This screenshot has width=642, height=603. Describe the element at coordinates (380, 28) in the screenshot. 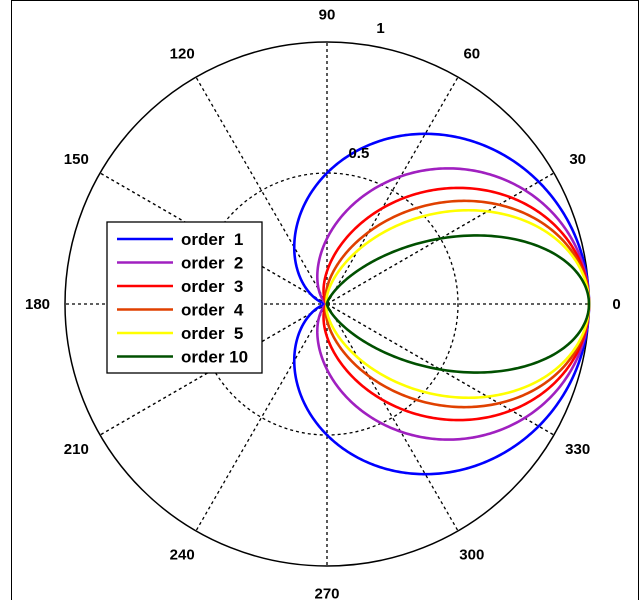

I see `radial-tick-label: 1` at that location.